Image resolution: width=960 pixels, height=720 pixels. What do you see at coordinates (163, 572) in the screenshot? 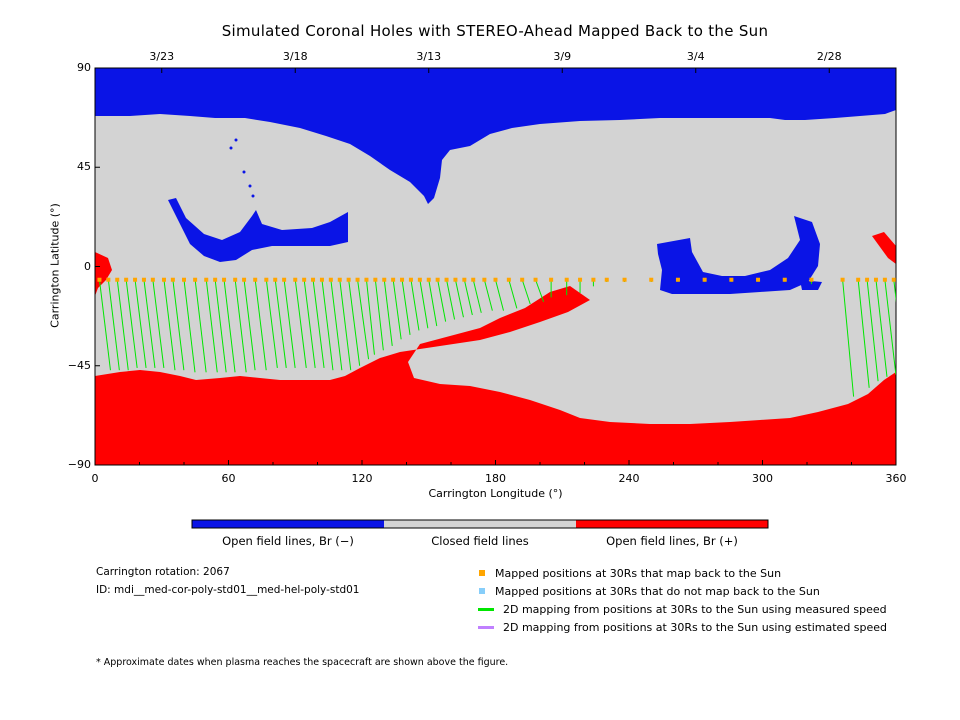
I see `carrington-rotation-text: Carrington rotation: 2067` at bounding box center [163, 572].